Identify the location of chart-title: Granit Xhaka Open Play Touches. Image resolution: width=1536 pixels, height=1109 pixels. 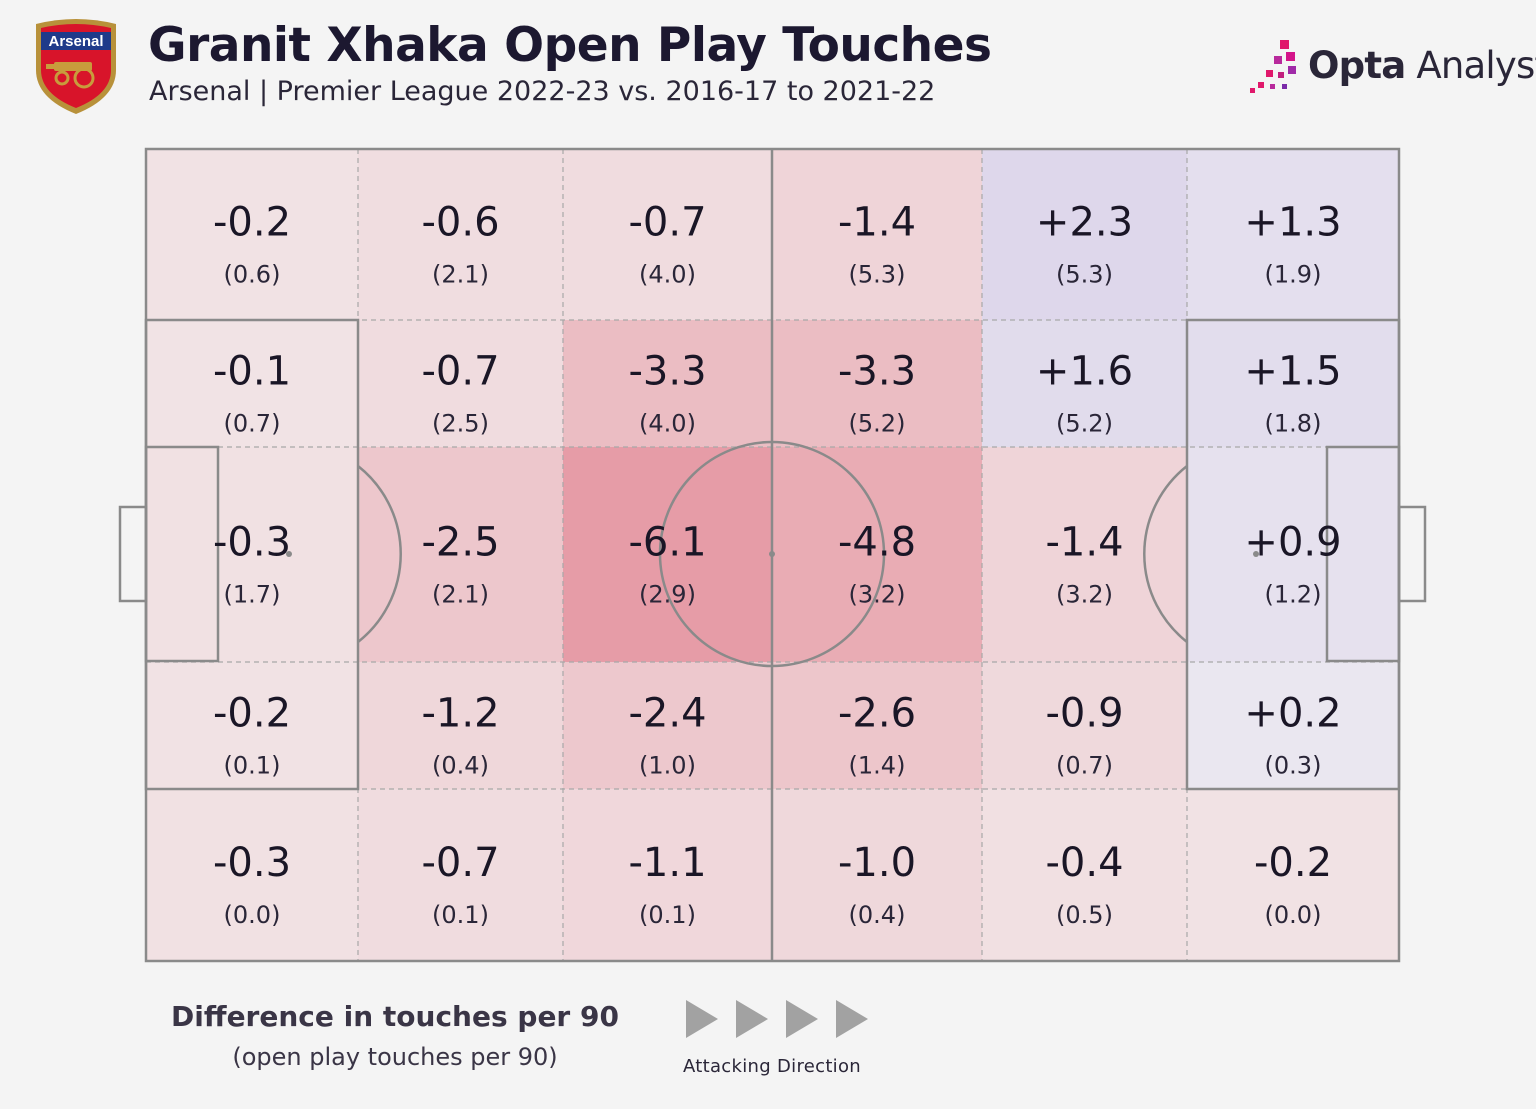
(570, 45).